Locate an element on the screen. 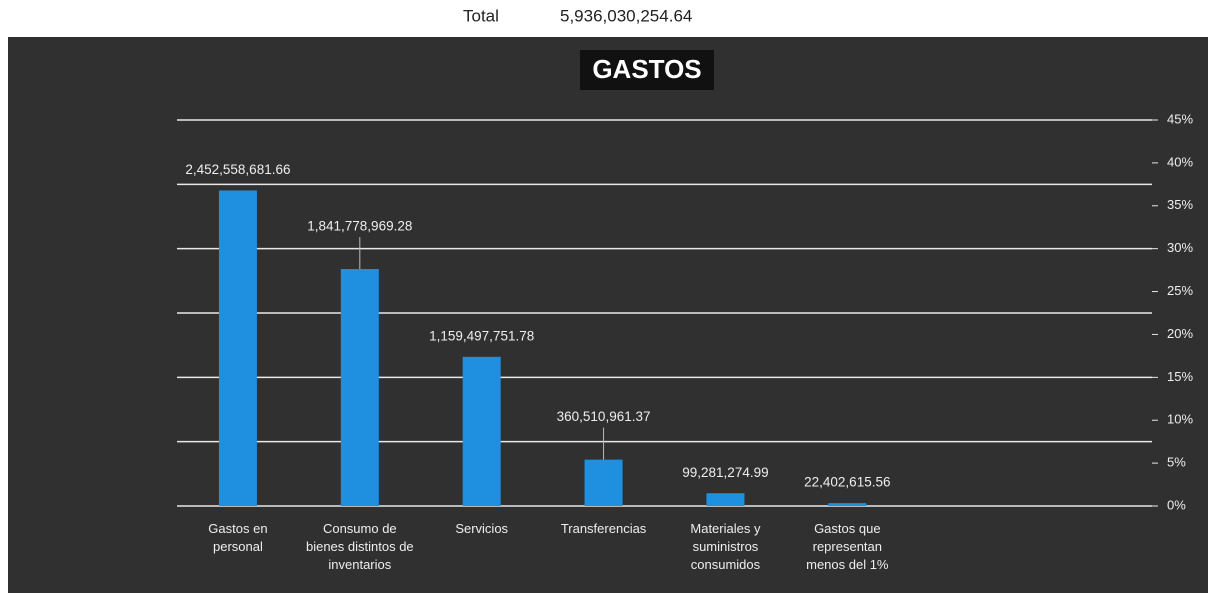 The height and width of the screenshot is (593, 1208). data-label: 1,841,778,969.28 is located at coordinates (359, 226).